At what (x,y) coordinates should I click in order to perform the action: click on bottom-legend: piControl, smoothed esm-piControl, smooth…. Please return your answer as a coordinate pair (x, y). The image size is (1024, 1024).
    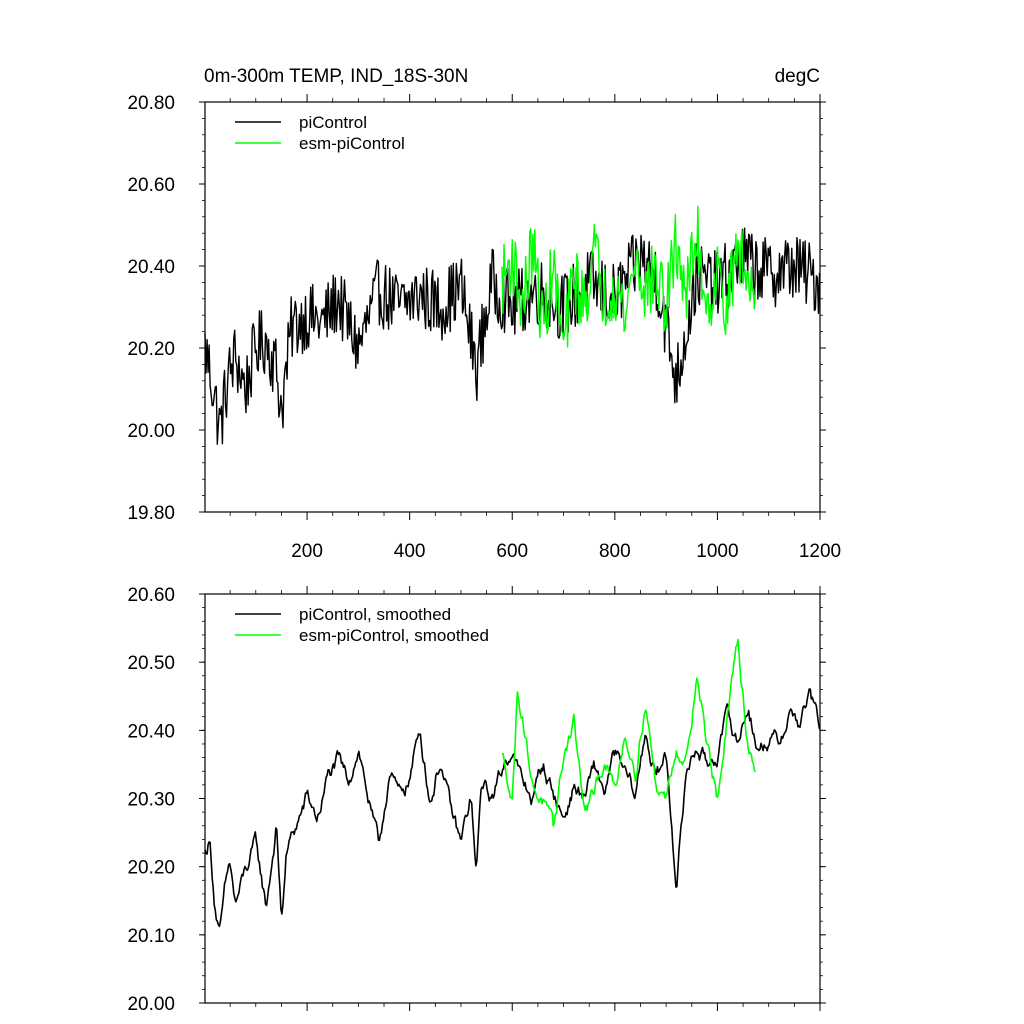
    Looking at the image, I should click on (362, 625).